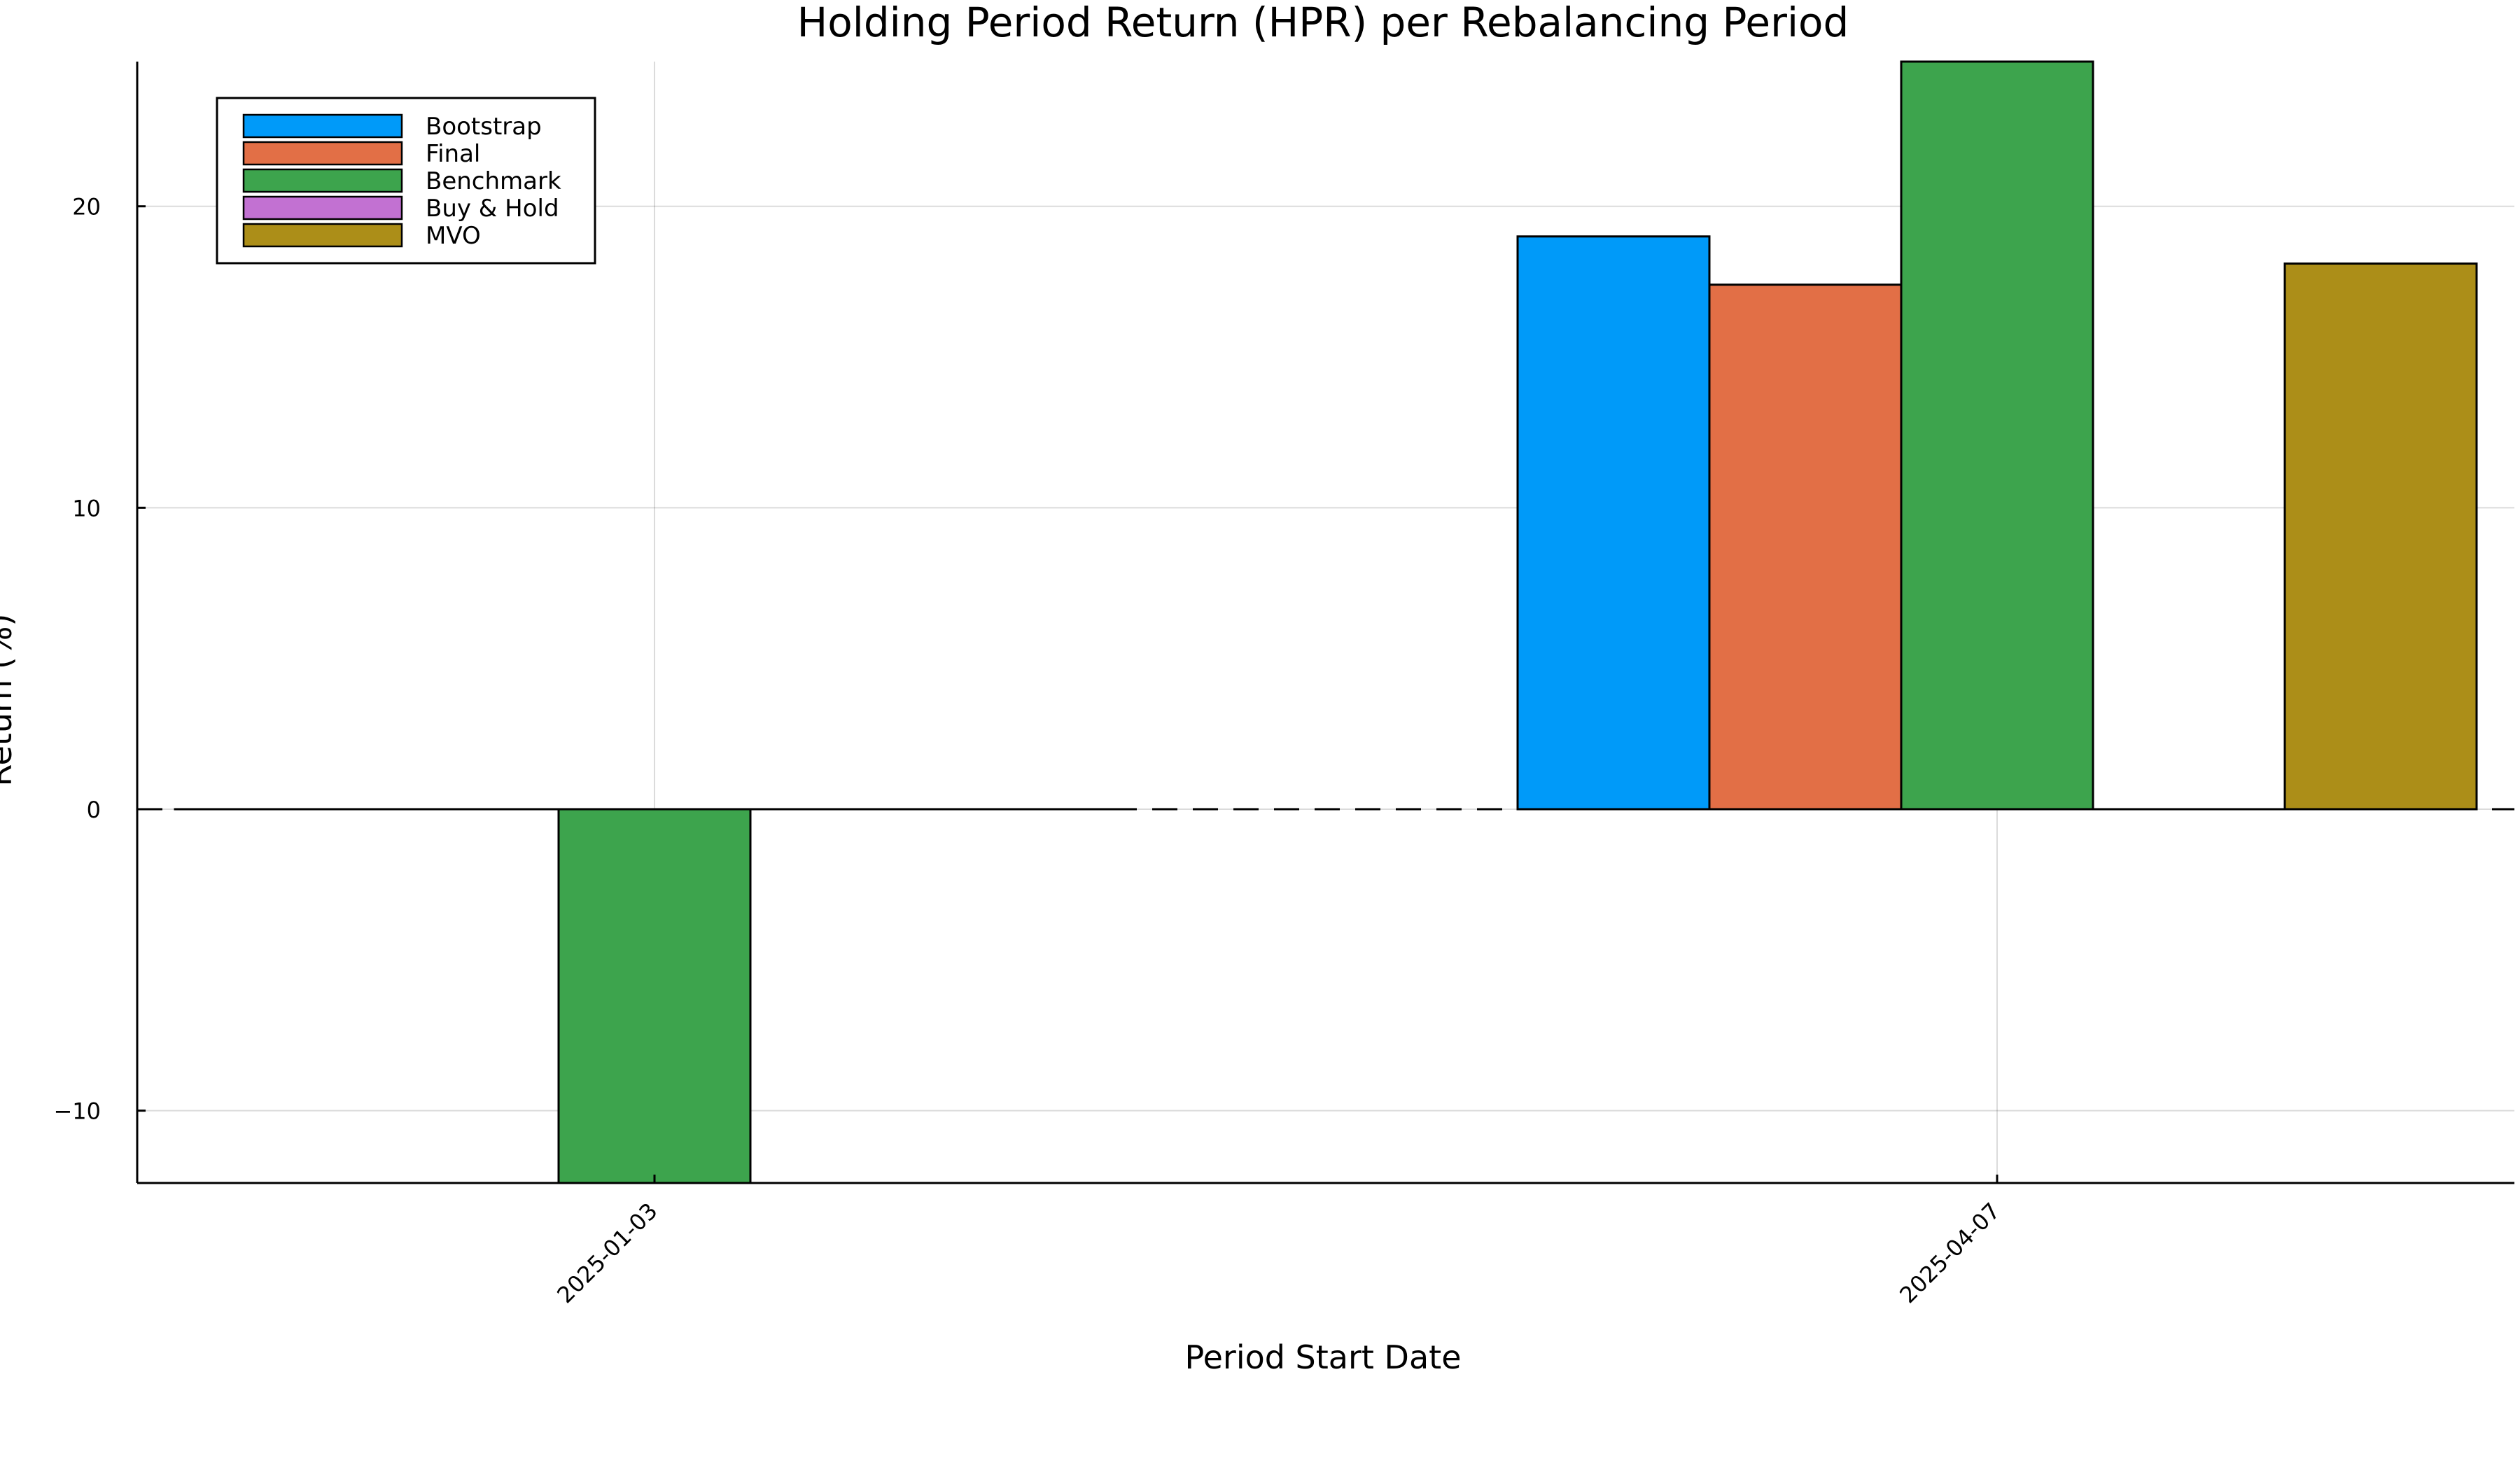 Image resolution: width=2520 pixels, height=1470 pixels. What do you see at coordinates (453, 236) in the screenshot?
I see `legend-label-mvo: MVO` at bounding box center [453, 236].